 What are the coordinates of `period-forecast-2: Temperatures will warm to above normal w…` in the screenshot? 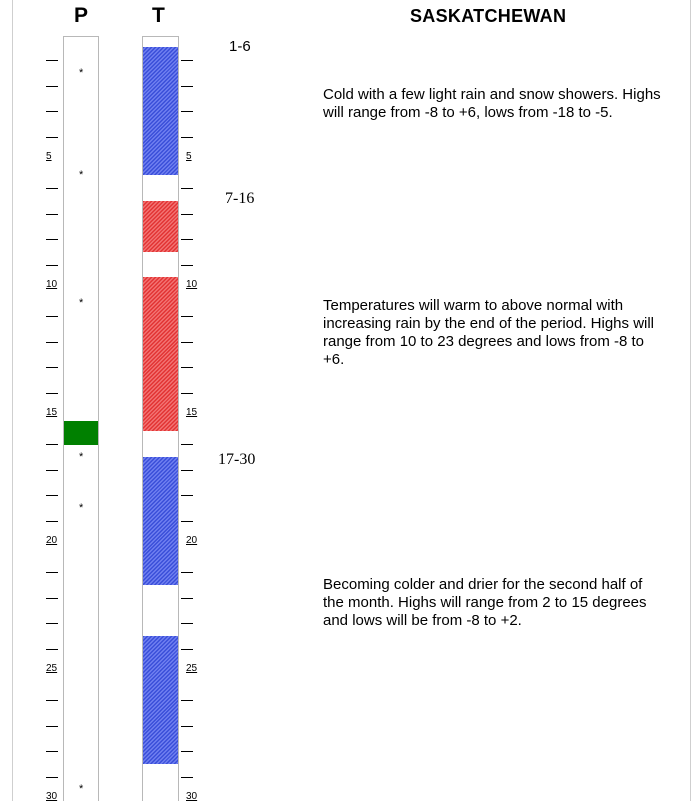 It's located at (489, 332).